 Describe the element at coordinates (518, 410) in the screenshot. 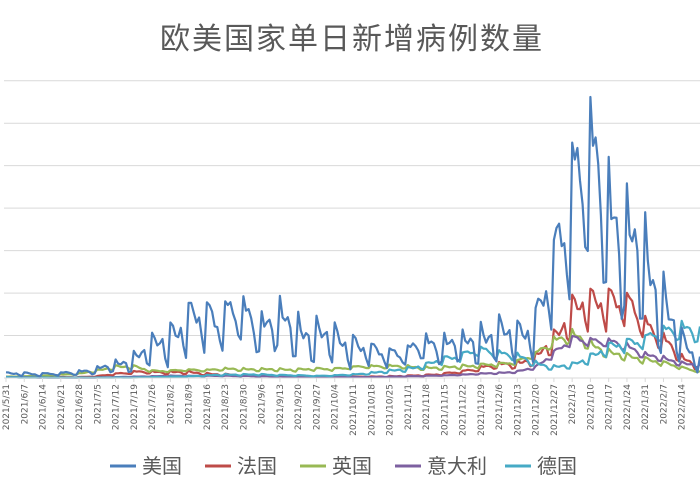

I see `x-tick-label: 2021/12/13` at that location.